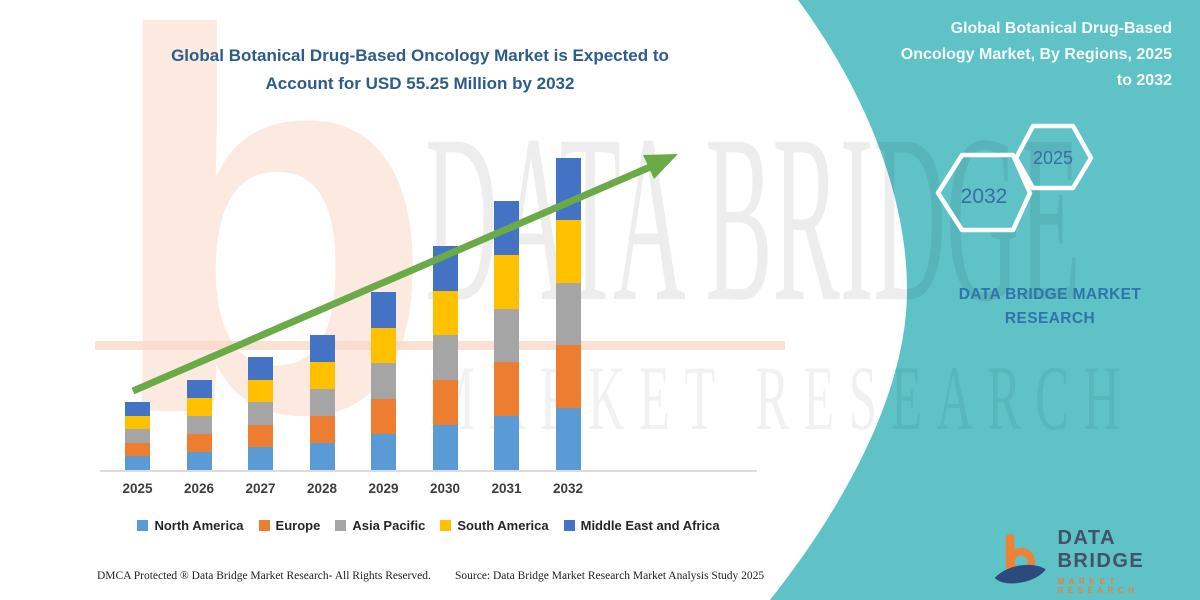  I want to click on legend-item-north-america: North America, so click(190, 525).